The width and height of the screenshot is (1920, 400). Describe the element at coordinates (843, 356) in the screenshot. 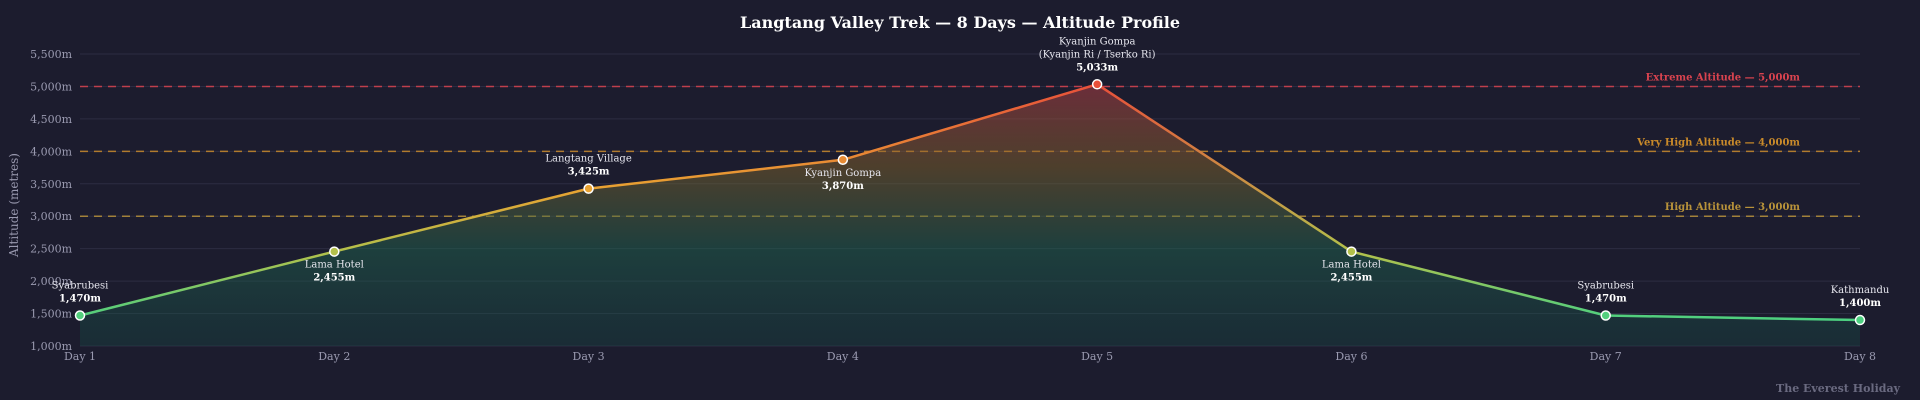

I see `x-tick-label: Day 4` at that location.